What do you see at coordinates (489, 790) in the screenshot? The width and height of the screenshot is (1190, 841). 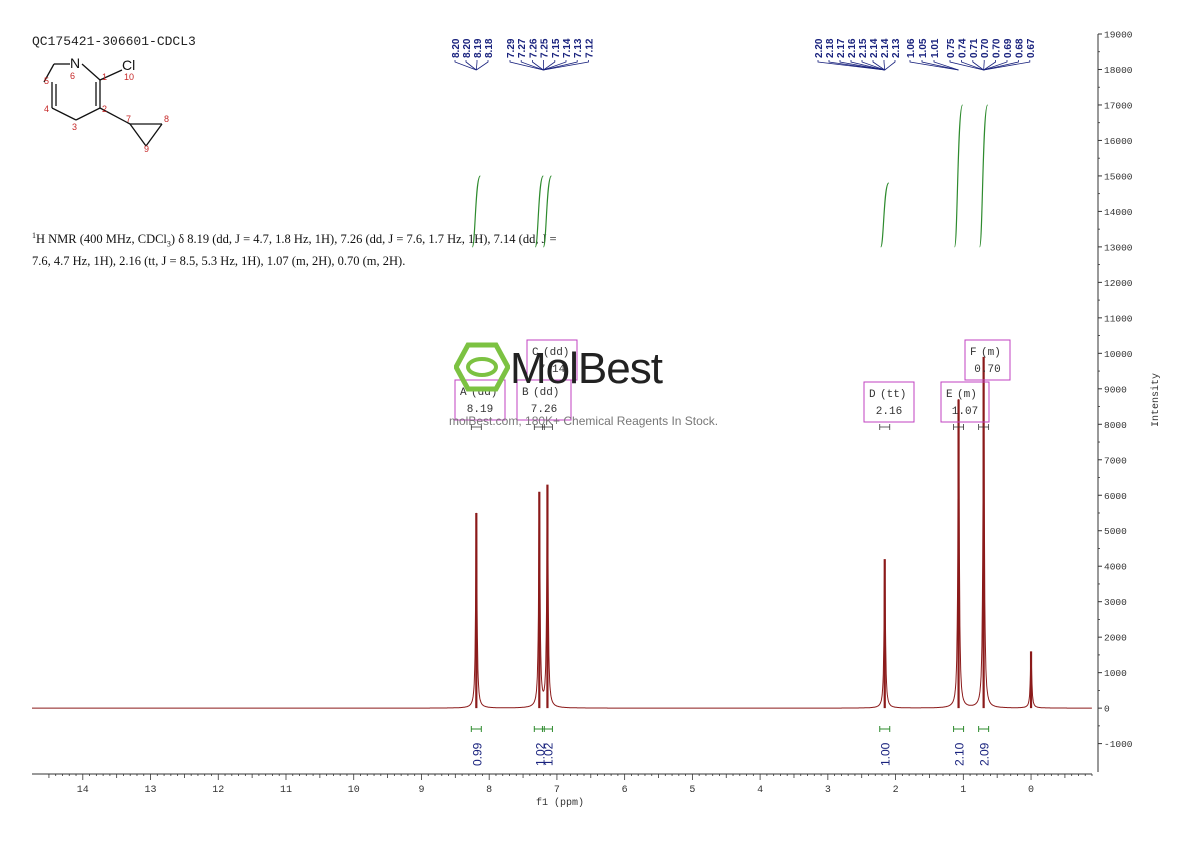 I see `x-tick-label: 8` at bounding box center [489, 790].